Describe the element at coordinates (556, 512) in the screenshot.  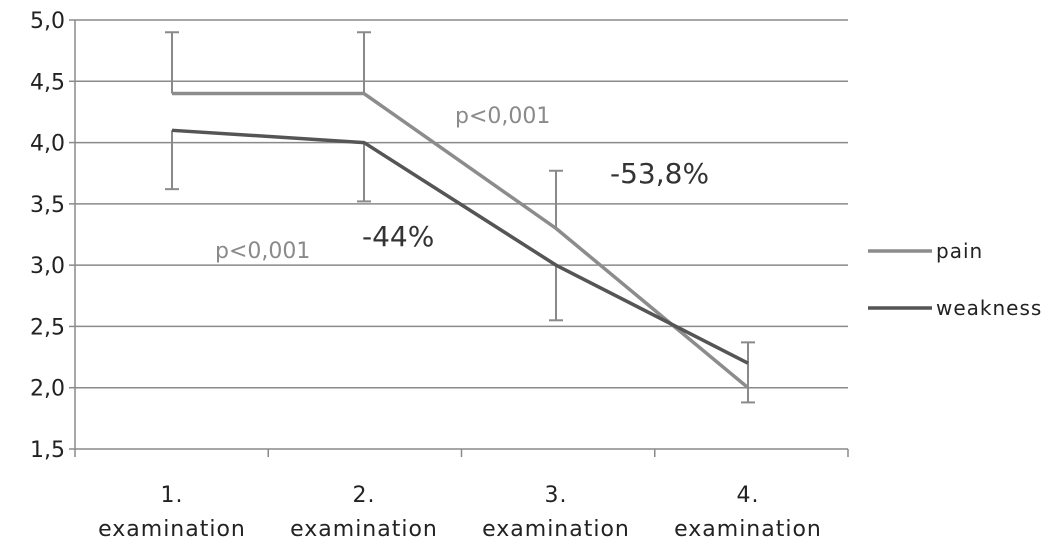
I see `x-tick-label: 3. examination` at that location.